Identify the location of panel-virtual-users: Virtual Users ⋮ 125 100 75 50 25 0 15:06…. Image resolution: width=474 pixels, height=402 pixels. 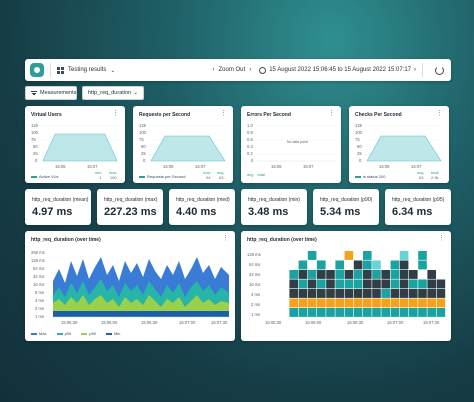
(75, 144).